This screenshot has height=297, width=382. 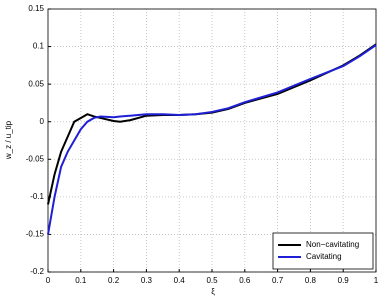 What do you see at coordinates (37, 196) in the screenshot?
I see `y-tick-label: -0.1` at bounding box center [37, 196].